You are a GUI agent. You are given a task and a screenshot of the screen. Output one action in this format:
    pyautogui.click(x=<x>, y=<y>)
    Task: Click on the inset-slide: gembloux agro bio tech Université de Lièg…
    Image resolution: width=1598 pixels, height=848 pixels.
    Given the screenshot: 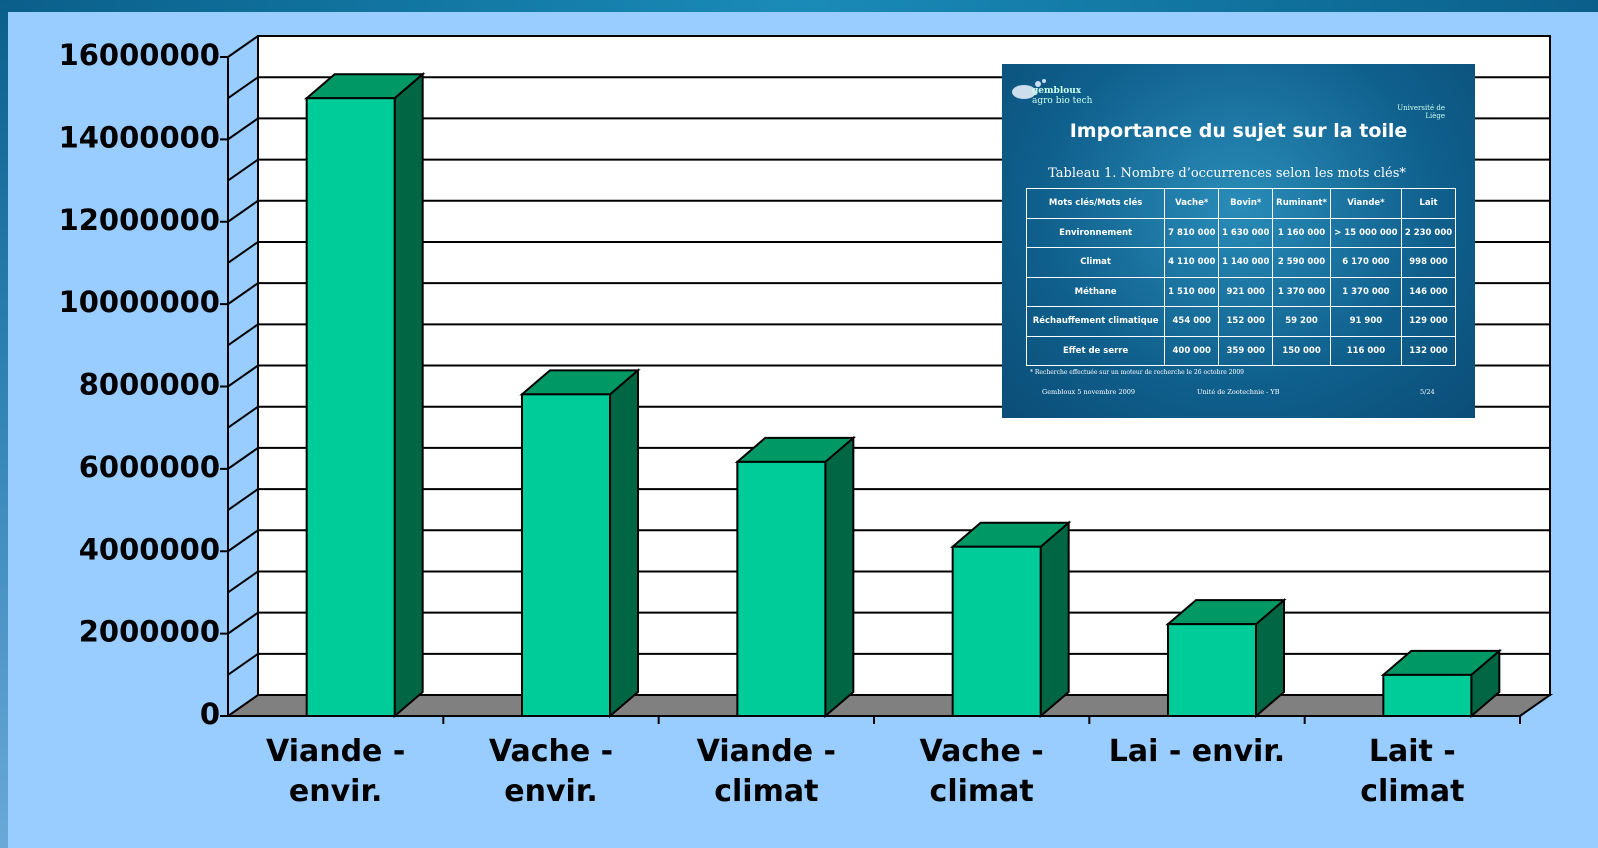 What is the action you would take?
    pyautogui.click(x=1238, y=241)
    